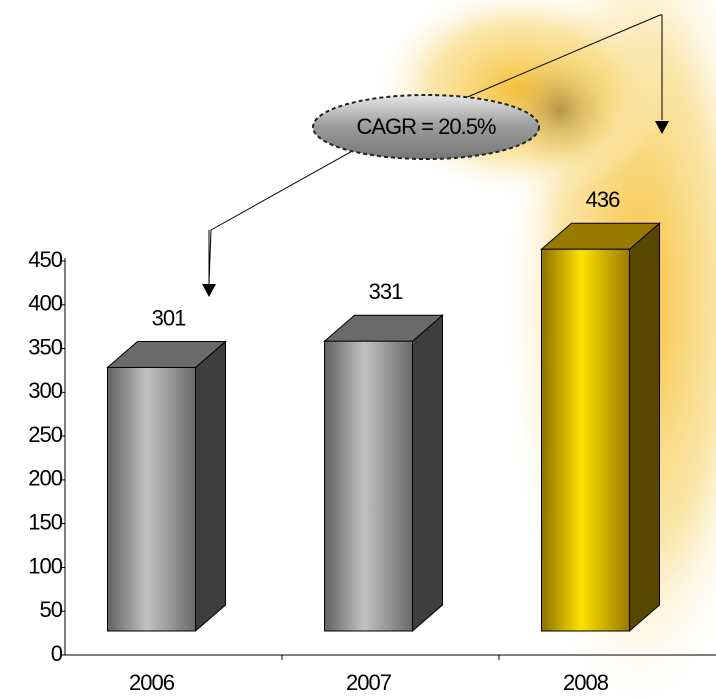 This screenshot has width=716, height=699. Describe the element at coordinates (152, 682) in the screenshot. I see `x-tick-label: 2006` at that location.